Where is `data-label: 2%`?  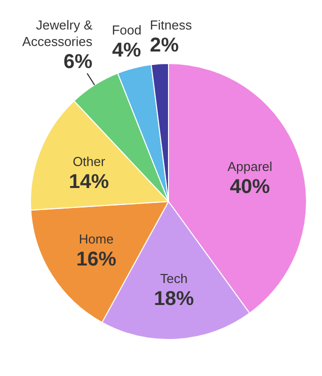
data-label: 2% is located at coordinates (165, 45).